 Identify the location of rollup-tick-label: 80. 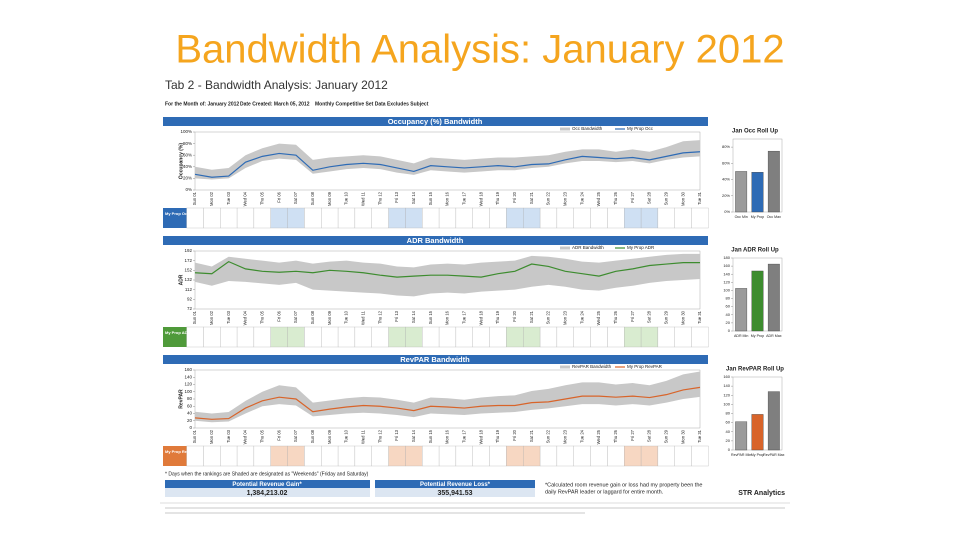
(728, 413).